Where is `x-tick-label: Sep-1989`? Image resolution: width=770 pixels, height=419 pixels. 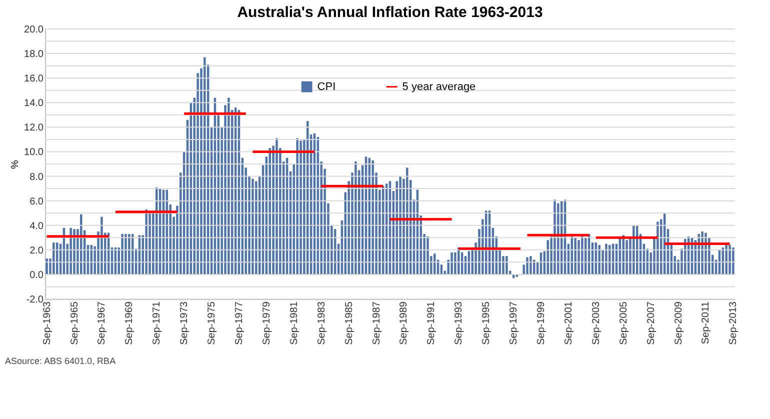
x-tick-label: Sep-1989 is located at coordinates (404, 323).